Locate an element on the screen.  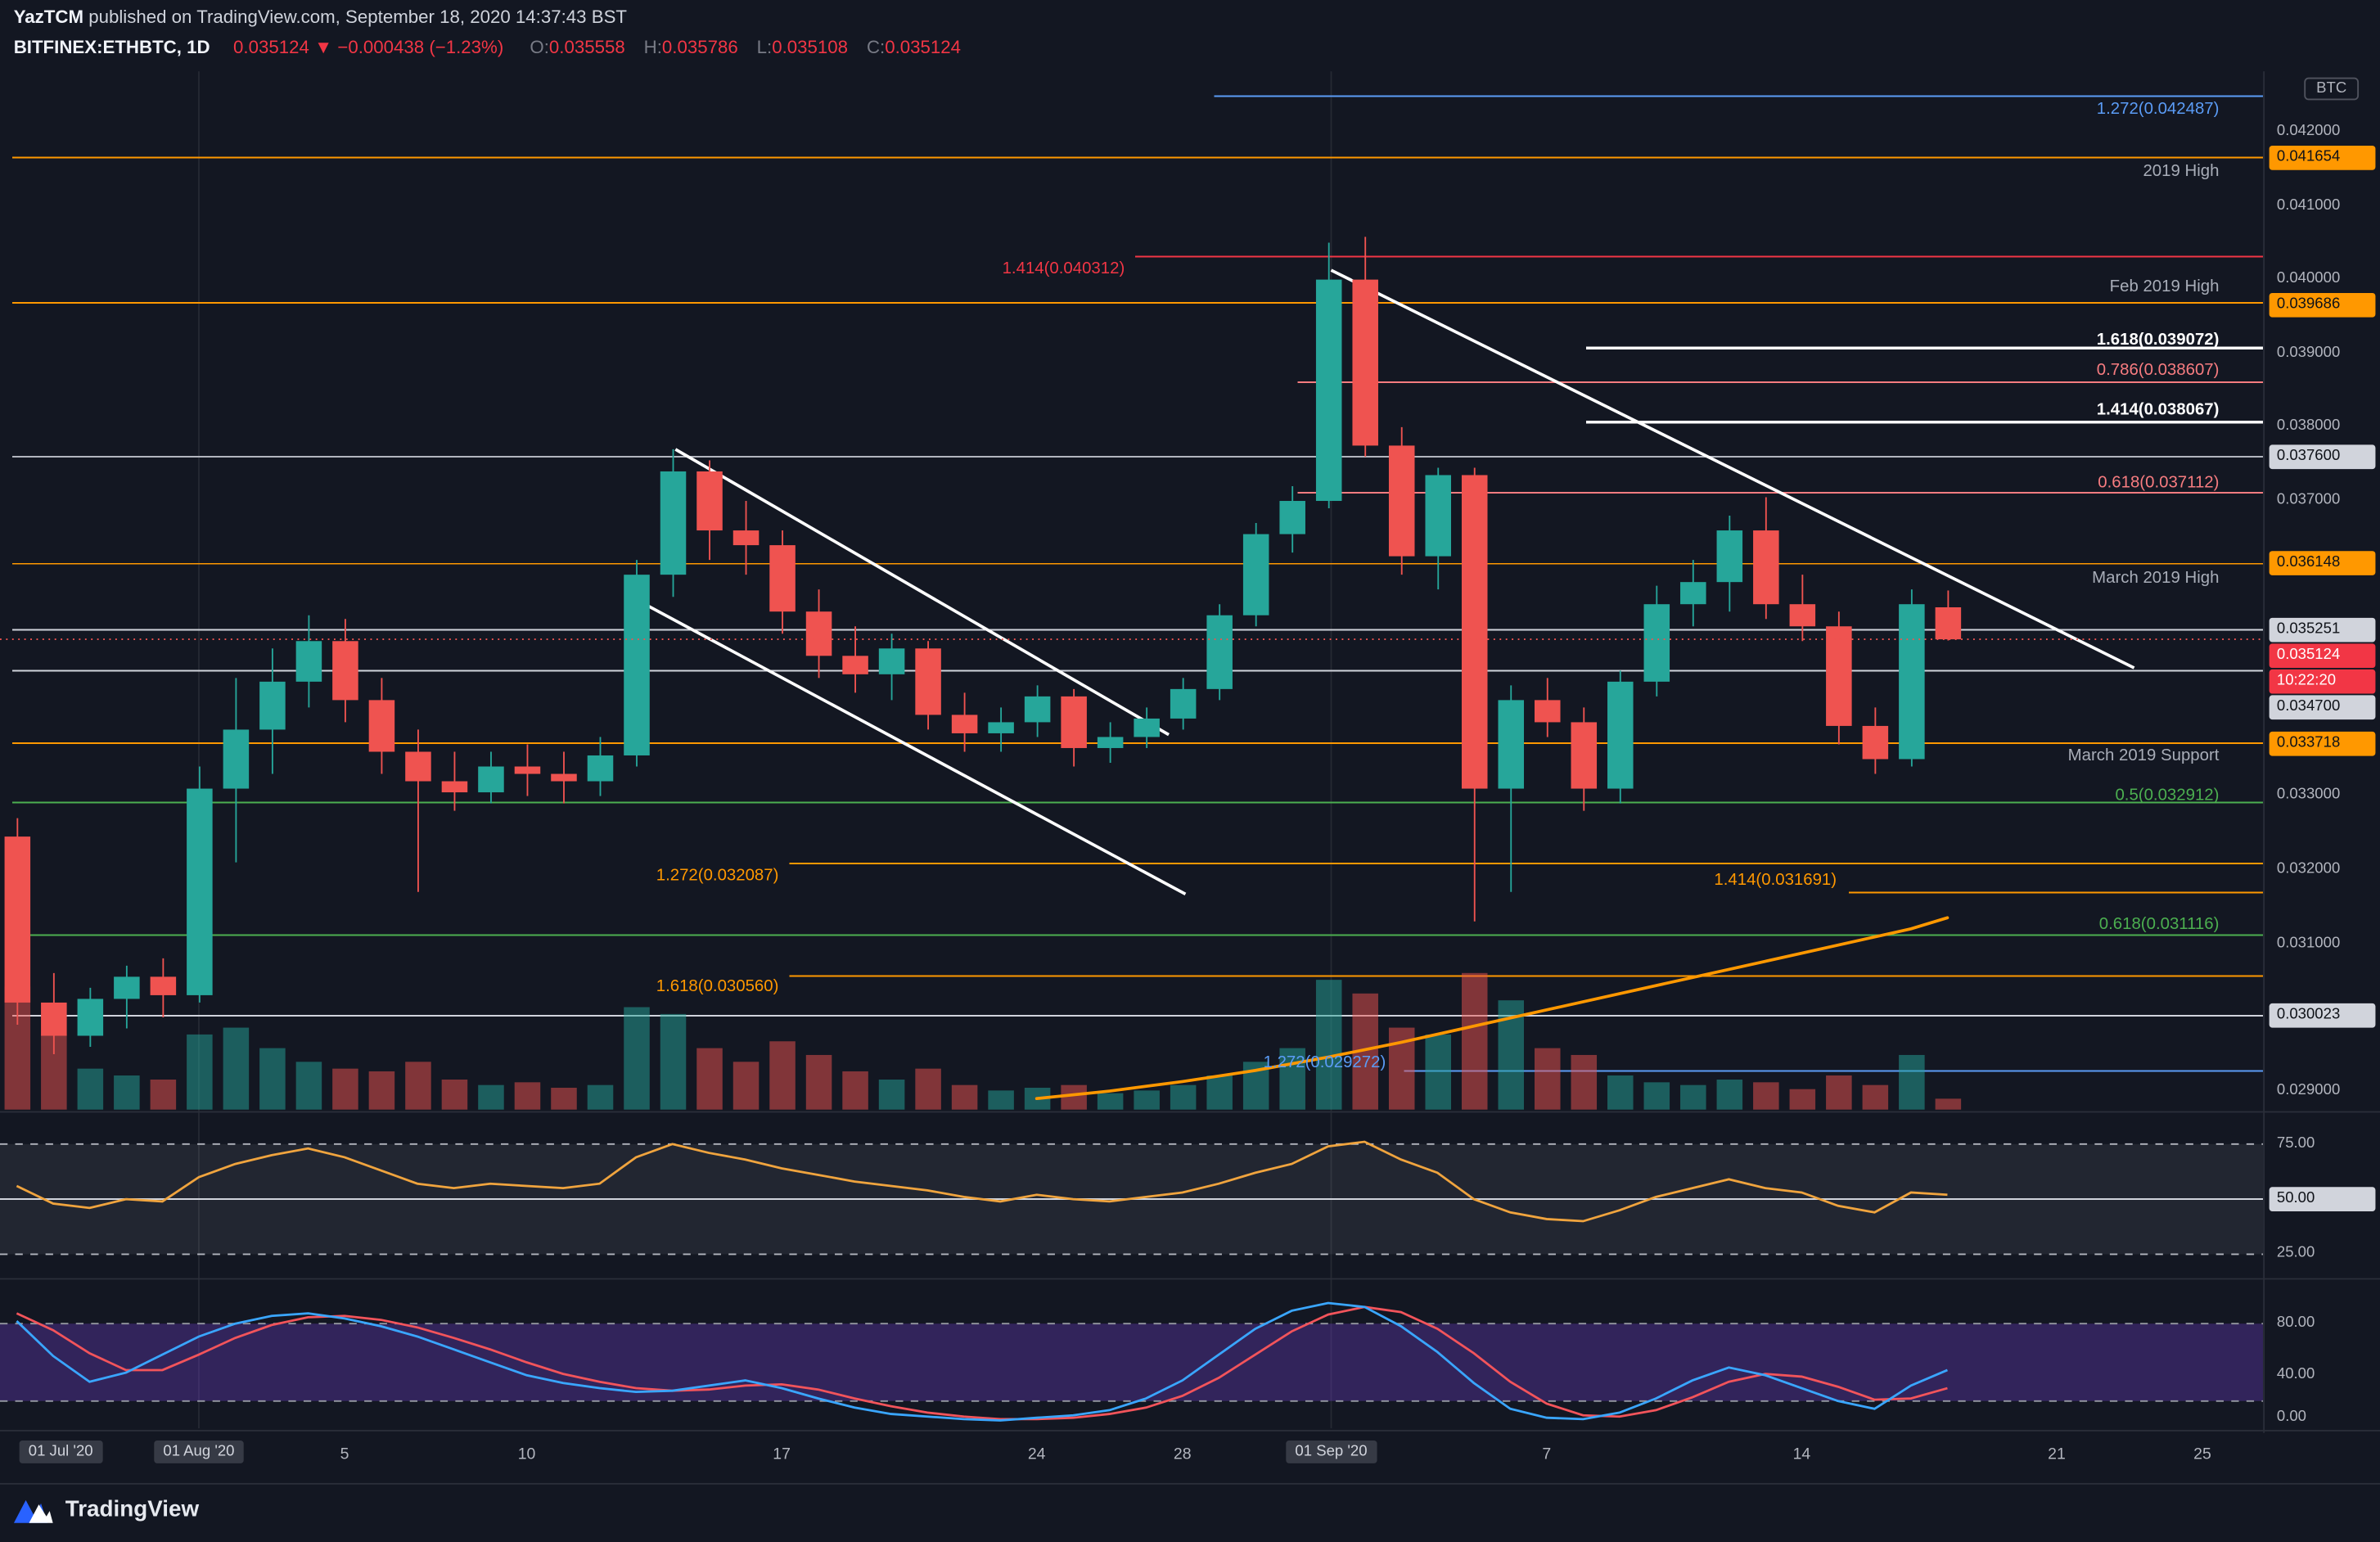
price-axis-label: 0.040000 is located at coordinates (2308, 278).